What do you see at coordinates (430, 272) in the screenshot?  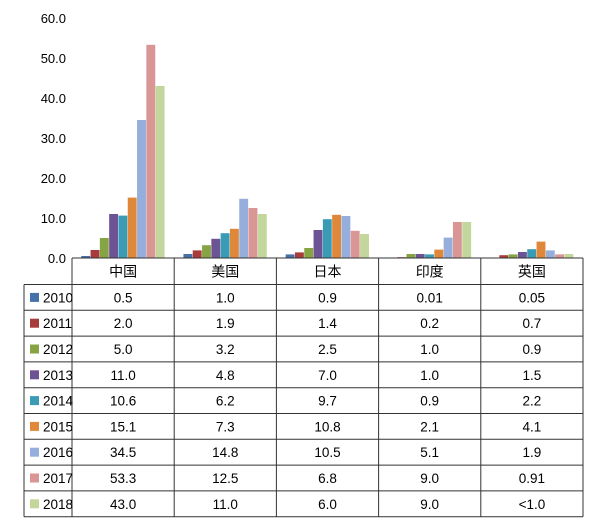 I see `category-label: 印度` at bounding box center [430, 272].